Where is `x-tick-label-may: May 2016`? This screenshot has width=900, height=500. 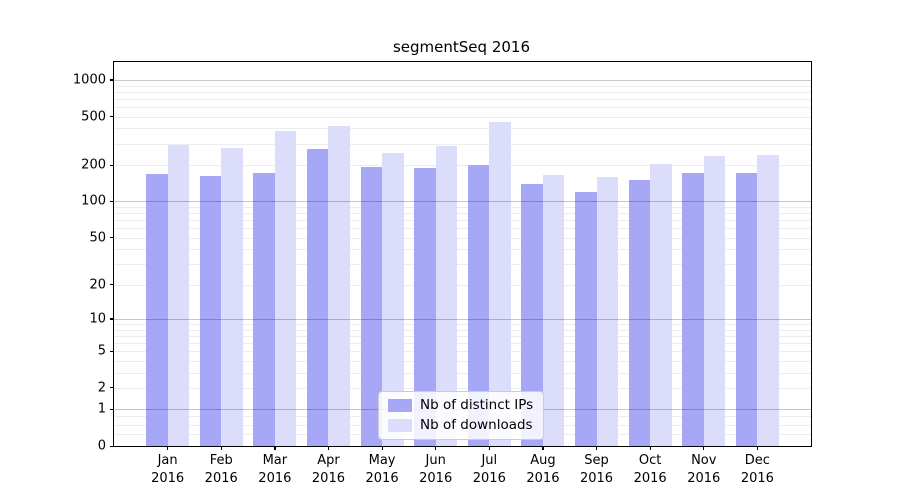 x-tick-label-may: May 2016 is located at coordinates (382, 469).